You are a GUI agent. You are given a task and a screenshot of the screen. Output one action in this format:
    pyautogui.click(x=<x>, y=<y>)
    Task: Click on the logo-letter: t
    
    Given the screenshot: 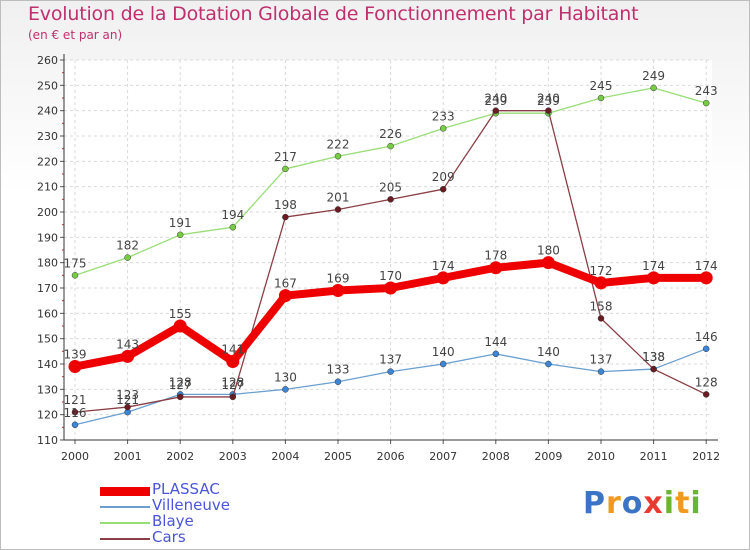 What is the action you would take?
    pyautogui.click(x=683, y=503)
    